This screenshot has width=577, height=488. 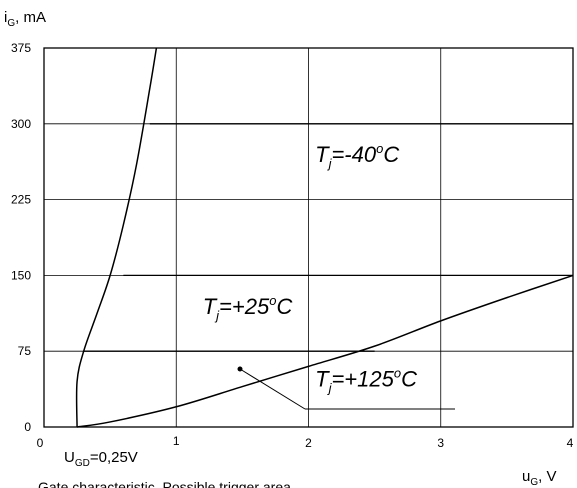 I want to click on plus125-leader, so click(x=346, y=388).